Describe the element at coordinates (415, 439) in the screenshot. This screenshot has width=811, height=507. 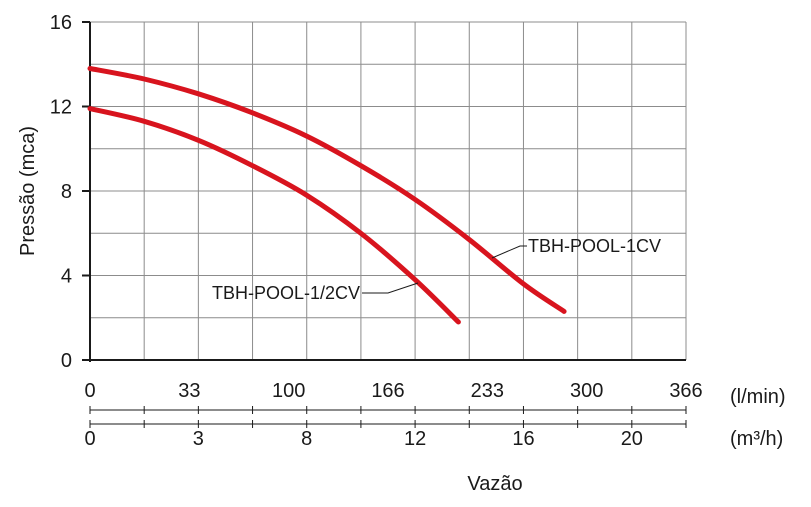
I see `x-tick-label-m3h: 12` at that location.